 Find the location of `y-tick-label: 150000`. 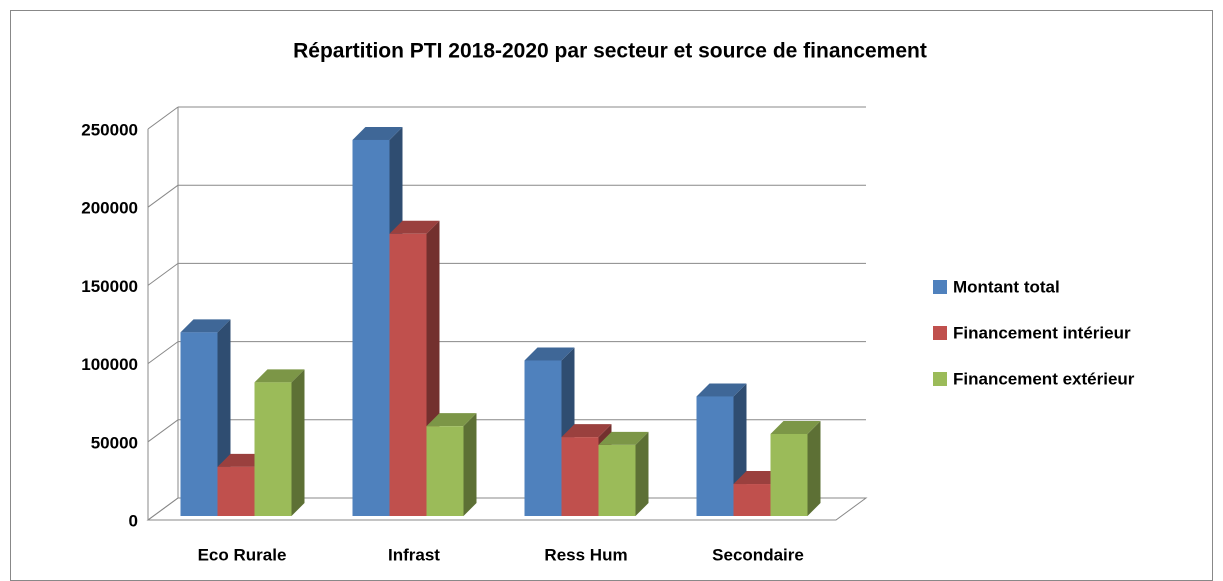

y-tick-label: 150000 is located at coordinates (109, 286).